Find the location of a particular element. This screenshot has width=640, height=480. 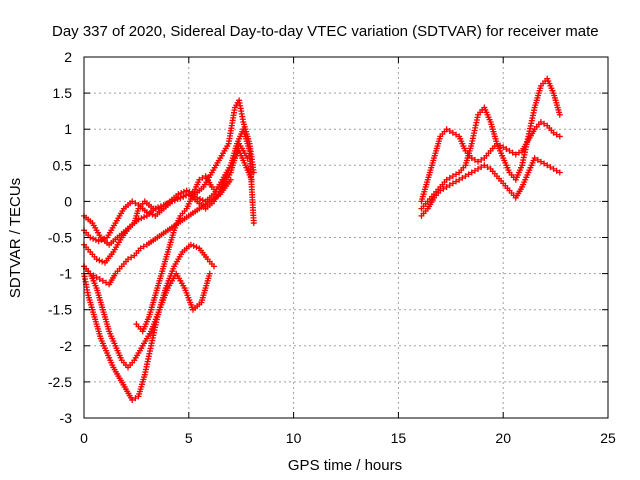

y-axis-label: SDTVAR / TECUs is located at coordinates (15, 238).